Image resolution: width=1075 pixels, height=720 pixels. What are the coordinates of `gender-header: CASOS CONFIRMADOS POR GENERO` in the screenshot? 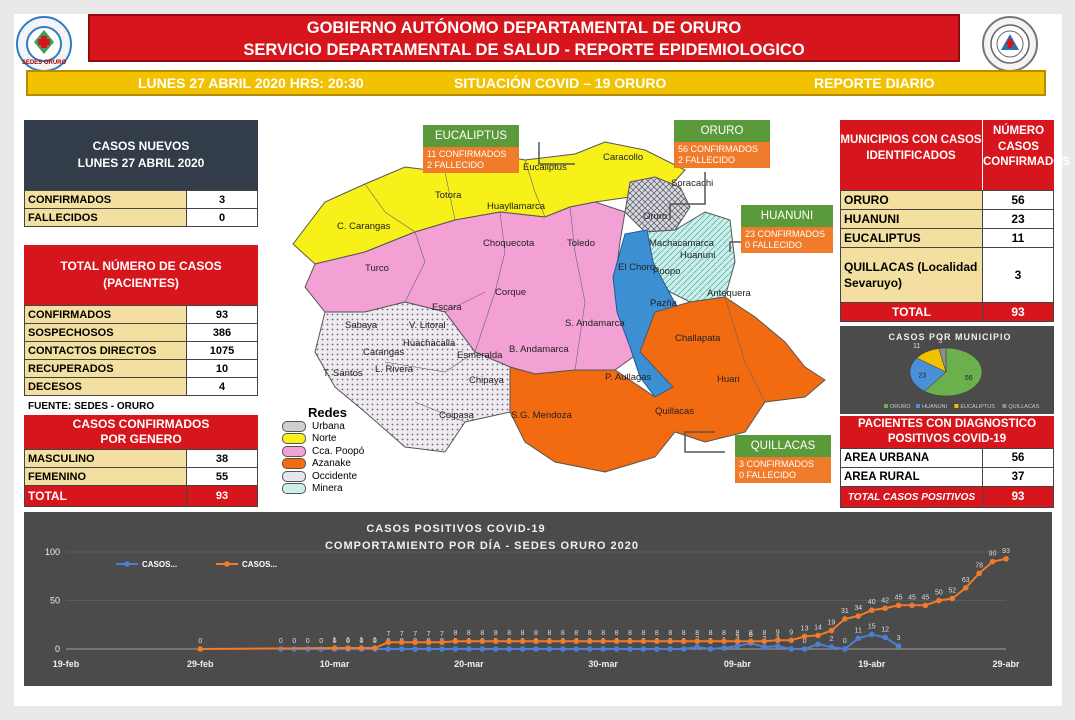 It's located at (141, 432).